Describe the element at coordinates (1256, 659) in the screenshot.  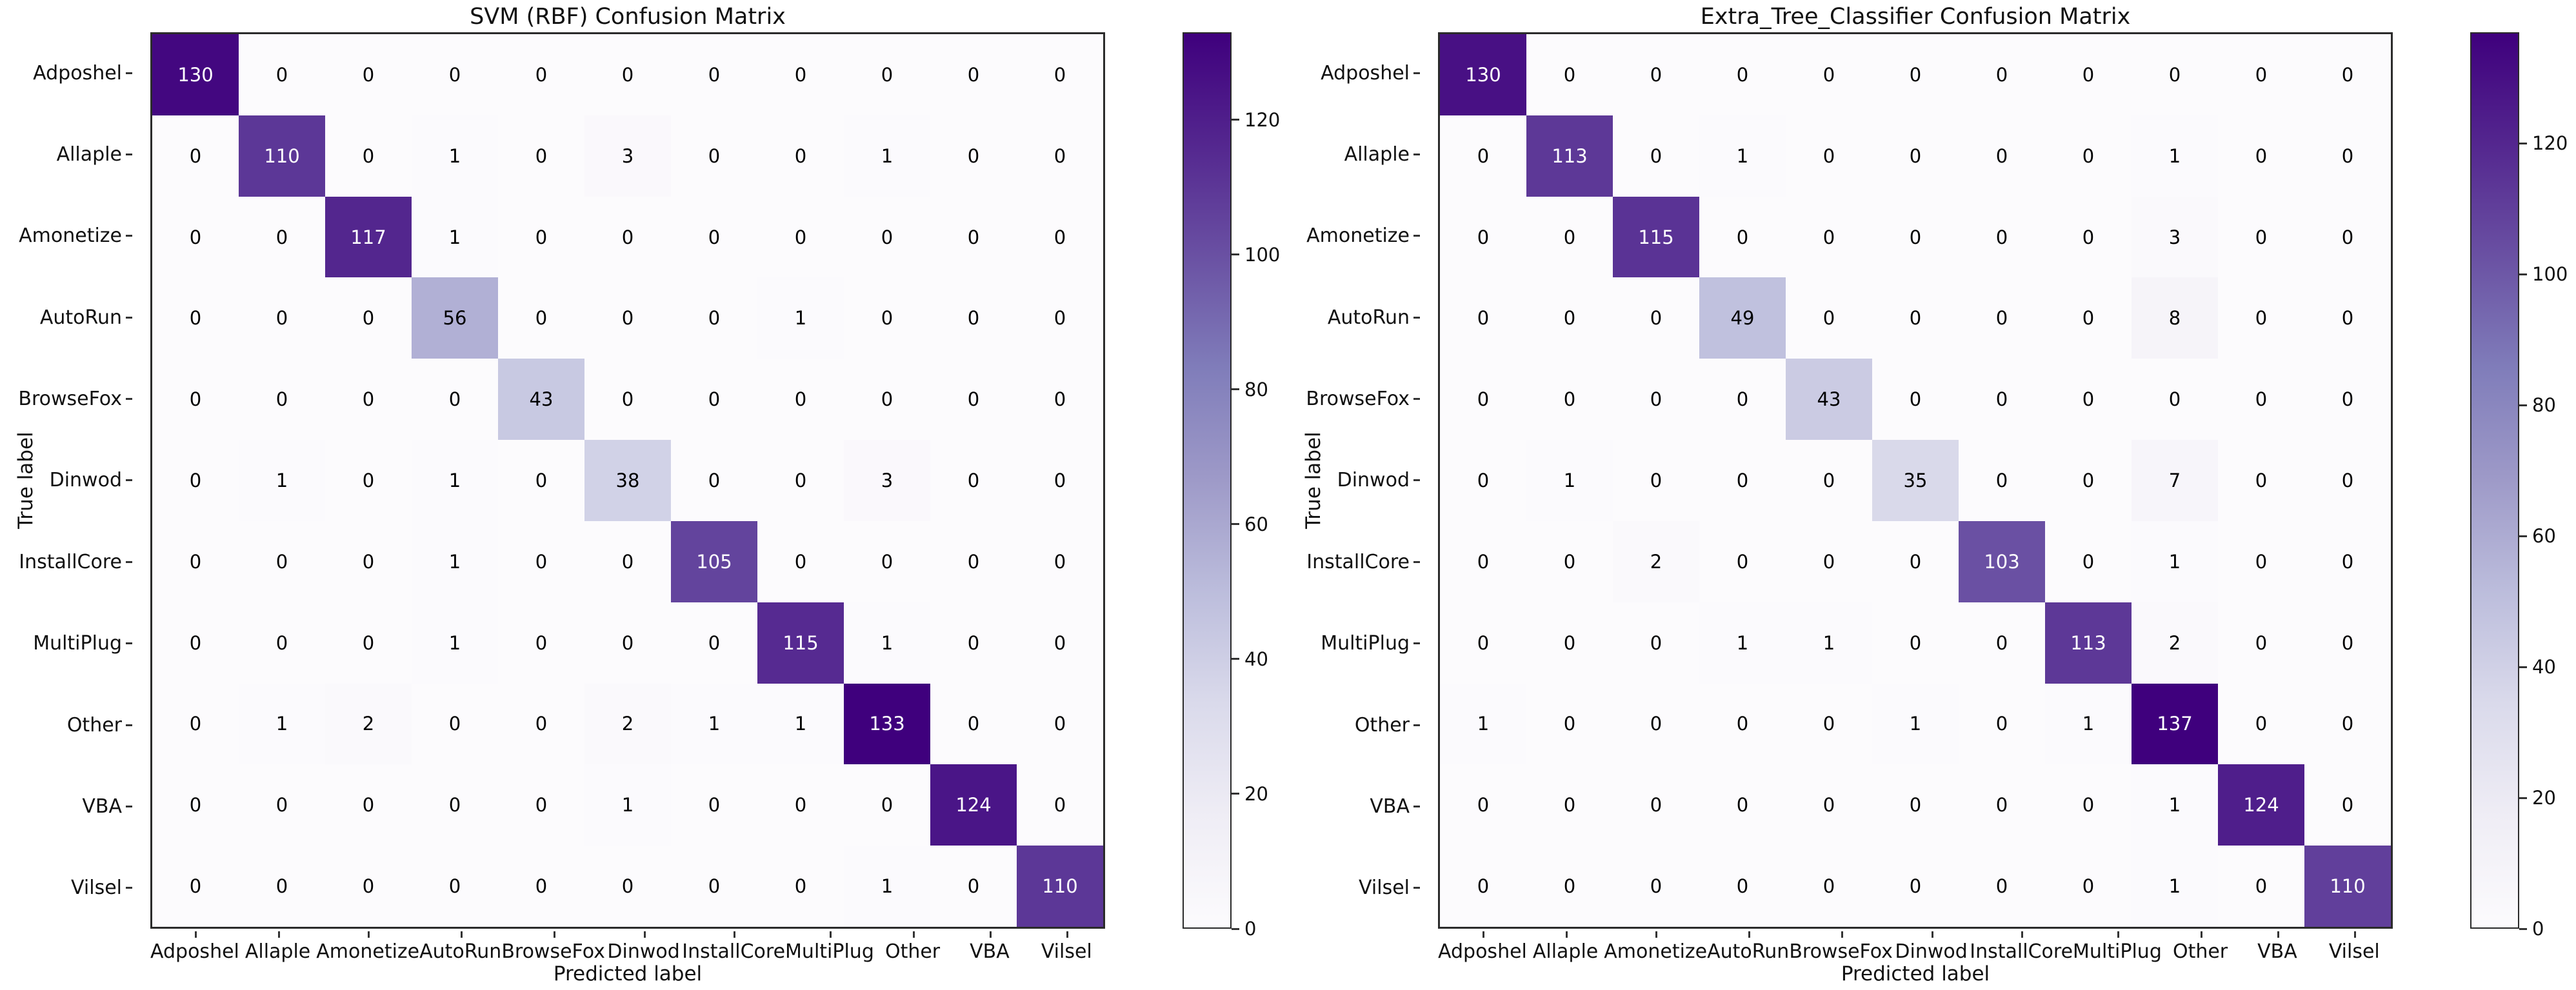
I see `colorbar-tick-label: 40` at that location.